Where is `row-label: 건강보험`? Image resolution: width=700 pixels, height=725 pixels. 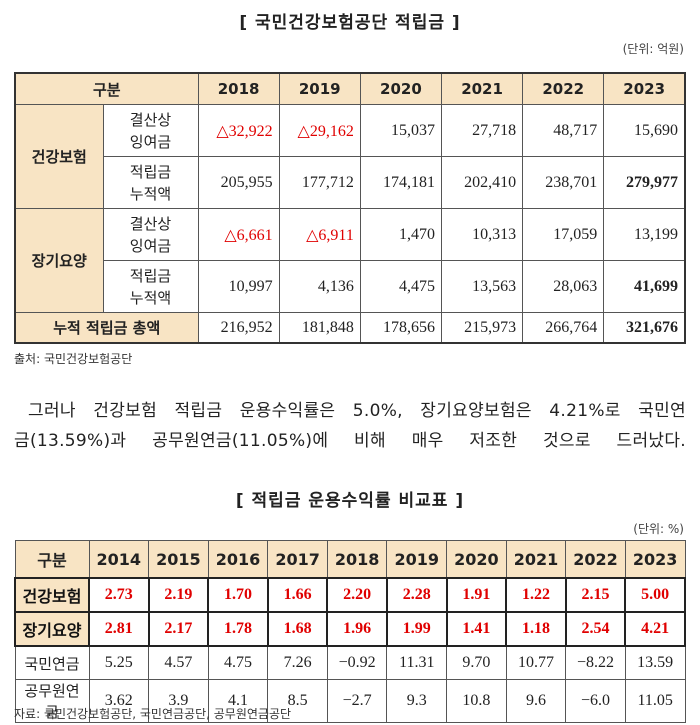
row-label: 건강보험 is located at coordinates (52, 595).